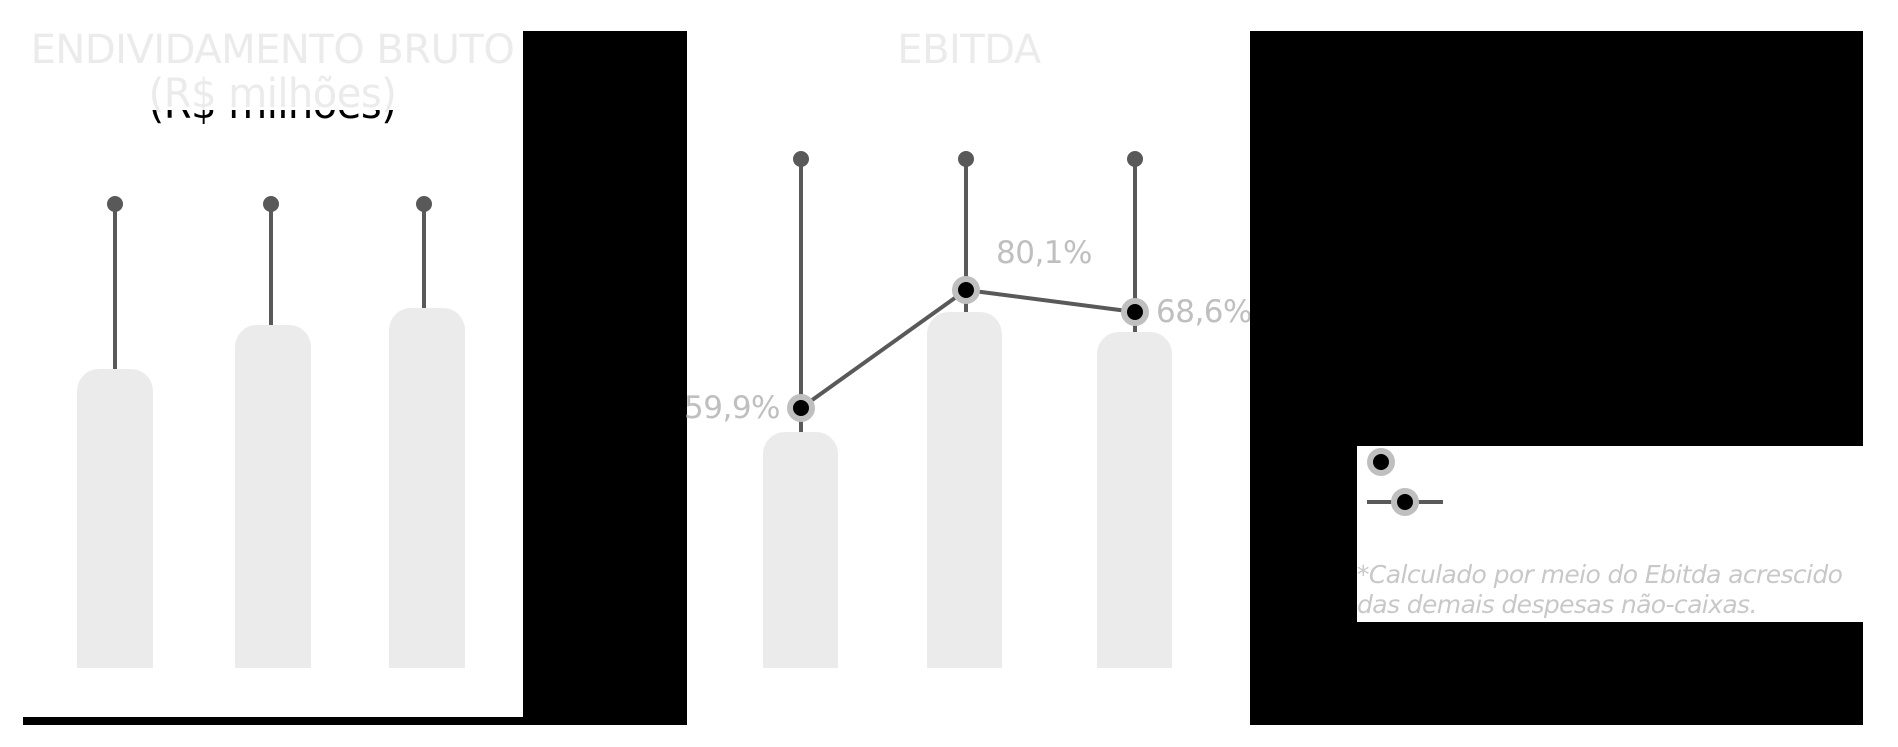  What do you see at coordinates (272, 119) in the screenshot?
I see `chart1-title-clipped-duplicate: (R$ milhões)` at bounding box center [272, 119].